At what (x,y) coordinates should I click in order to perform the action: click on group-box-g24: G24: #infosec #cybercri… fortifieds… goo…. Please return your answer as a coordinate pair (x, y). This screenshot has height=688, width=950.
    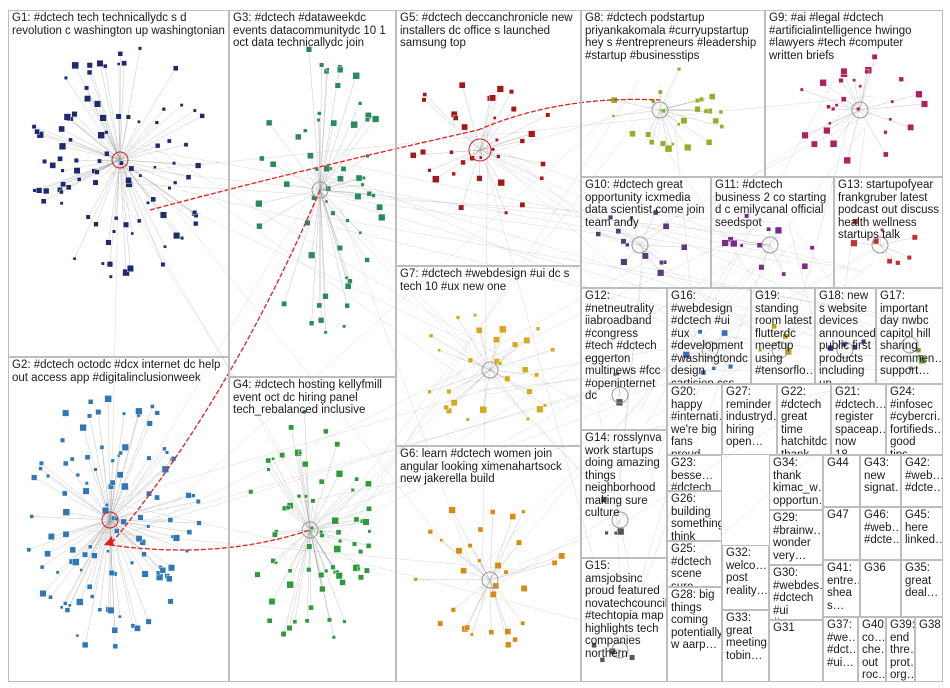
    Looking at the image, I should click on (914, 419).